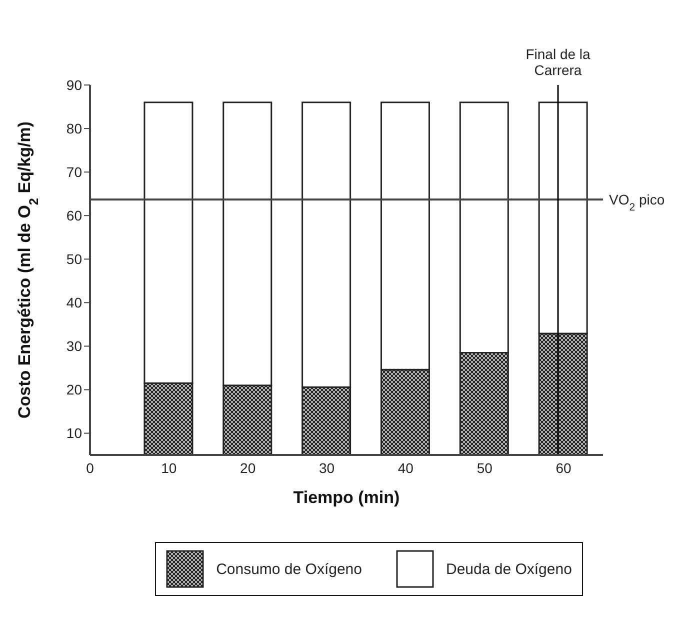 The image size is (688, 623). What do you see at coordinates (74, 346) in the screenshot?
I see `y-tick-label: 30` at bounding box center [74, 346].